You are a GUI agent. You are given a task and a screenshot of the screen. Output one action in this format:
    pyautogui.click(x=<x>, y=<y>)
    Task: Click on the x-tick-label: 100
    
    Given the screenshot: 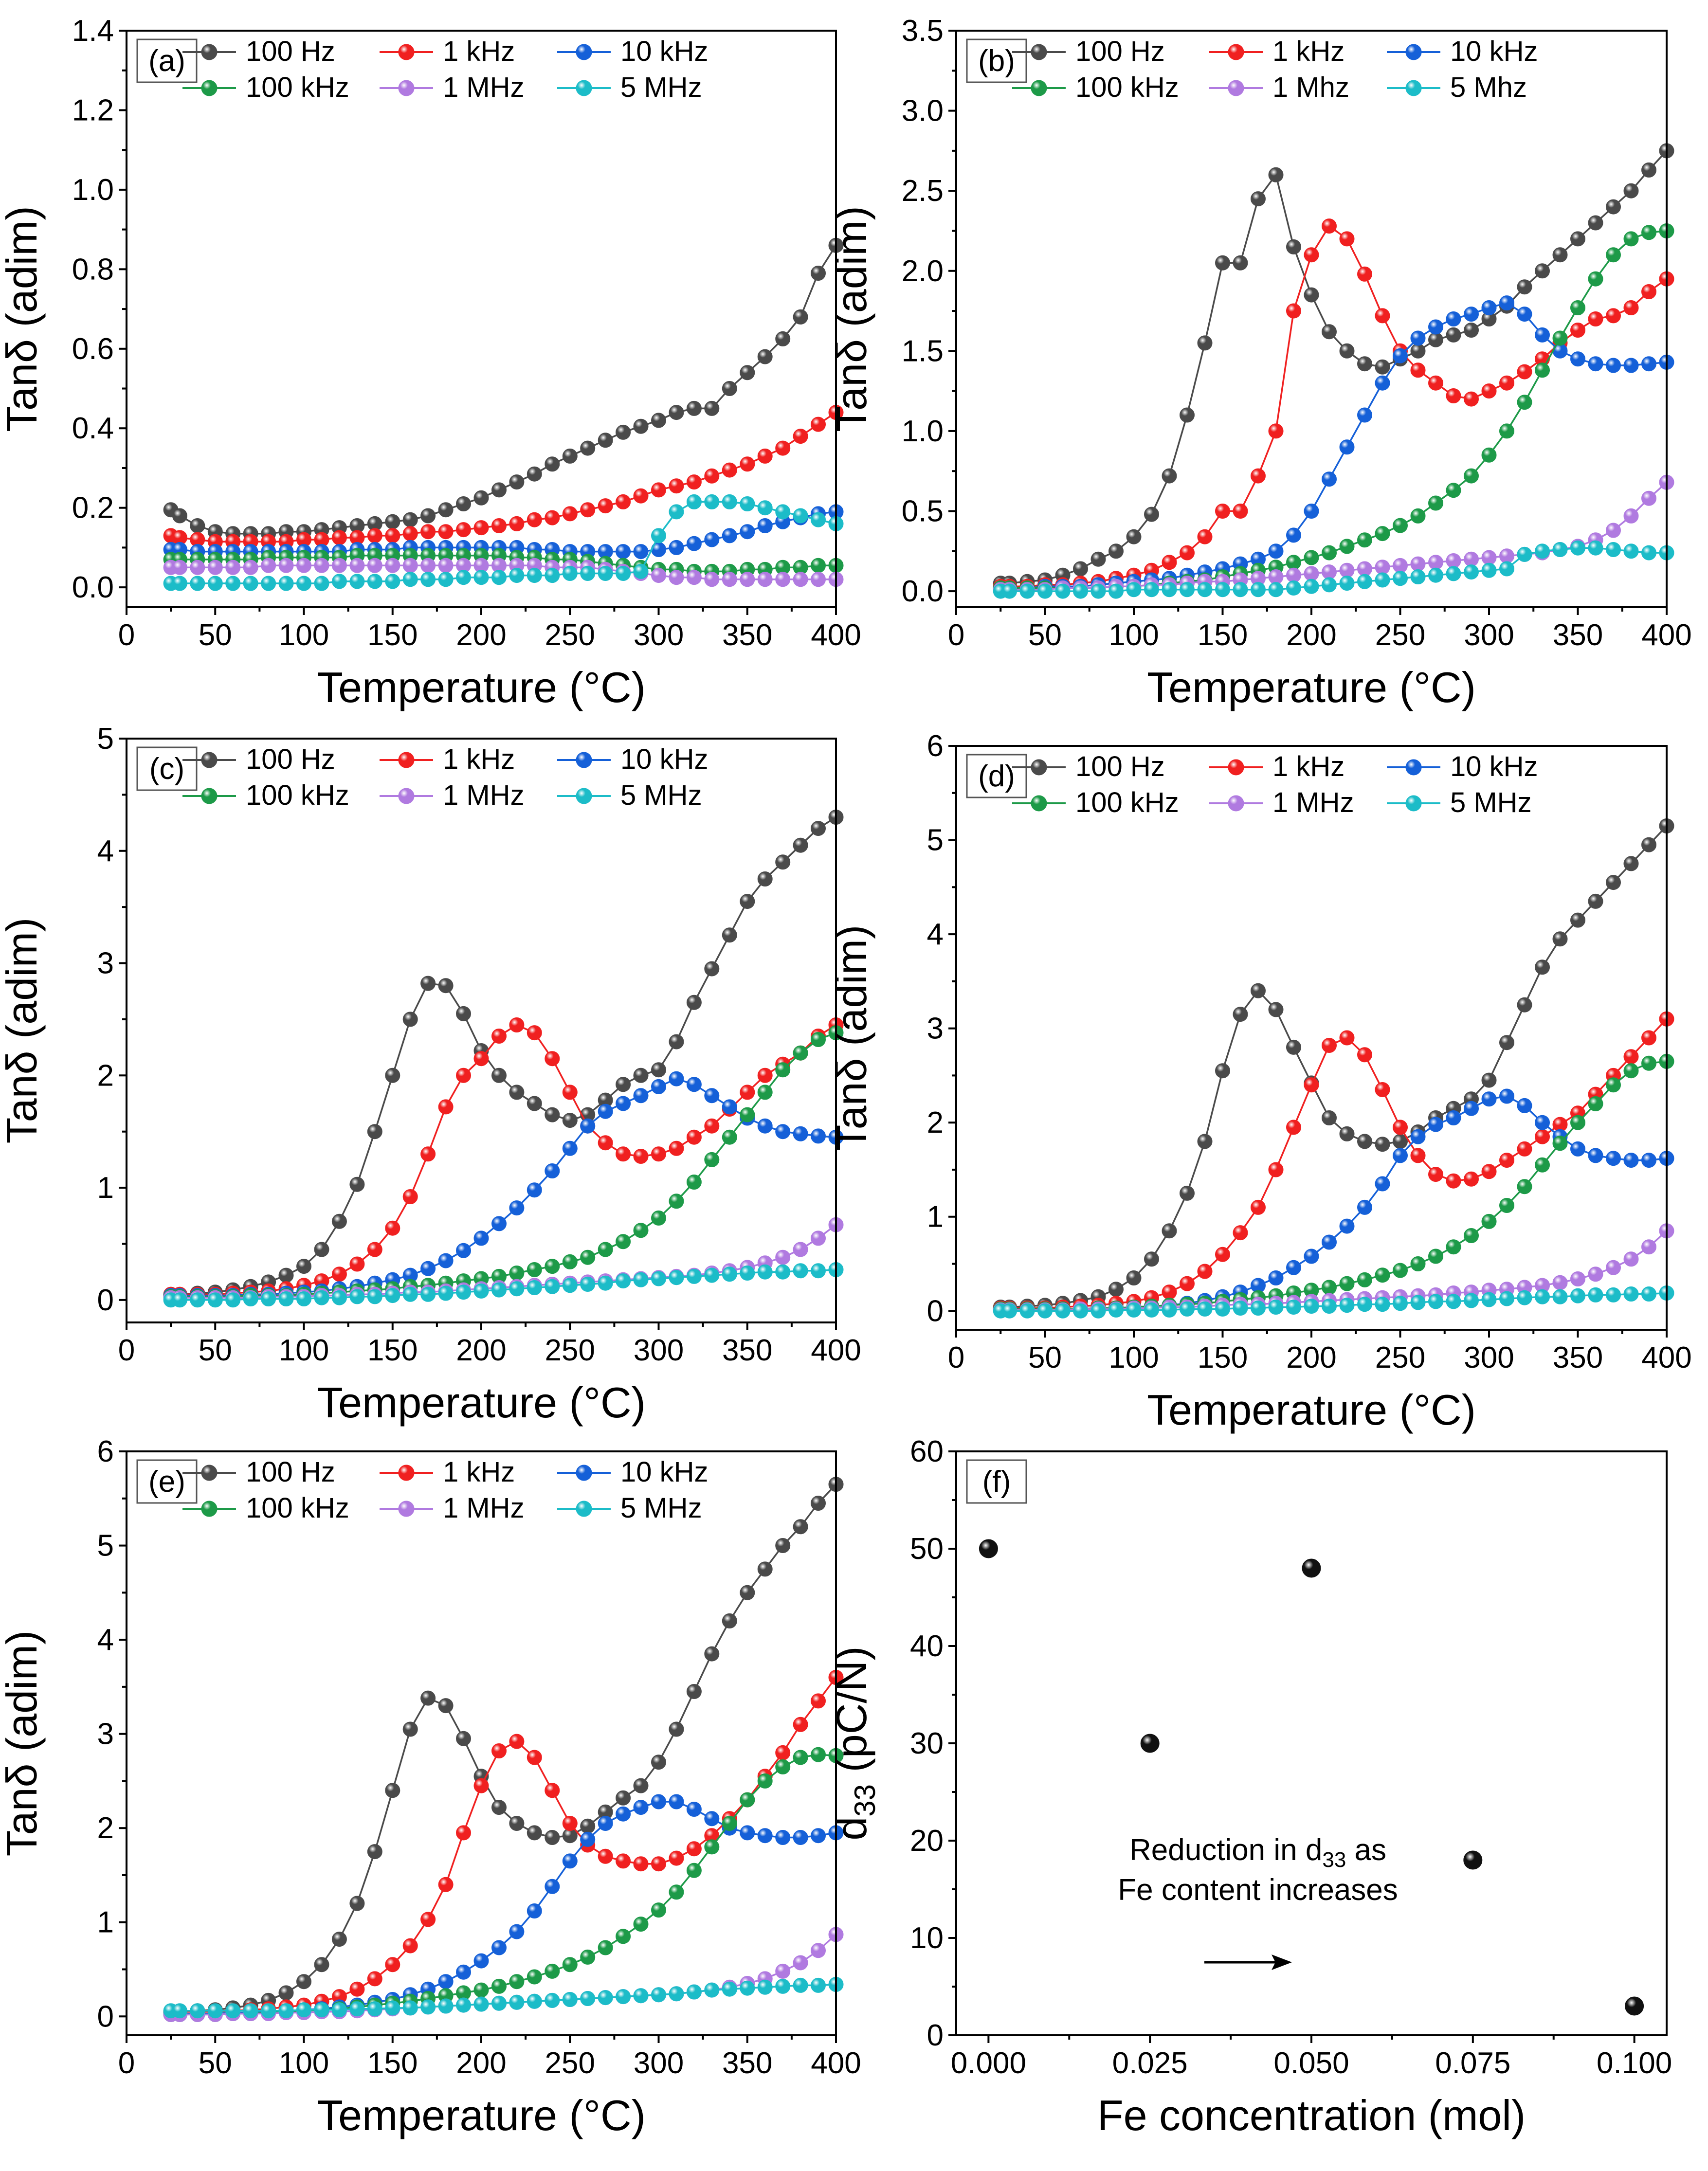 What is the action you would take?
    pyautogui.click(x=1133, y=635)
    